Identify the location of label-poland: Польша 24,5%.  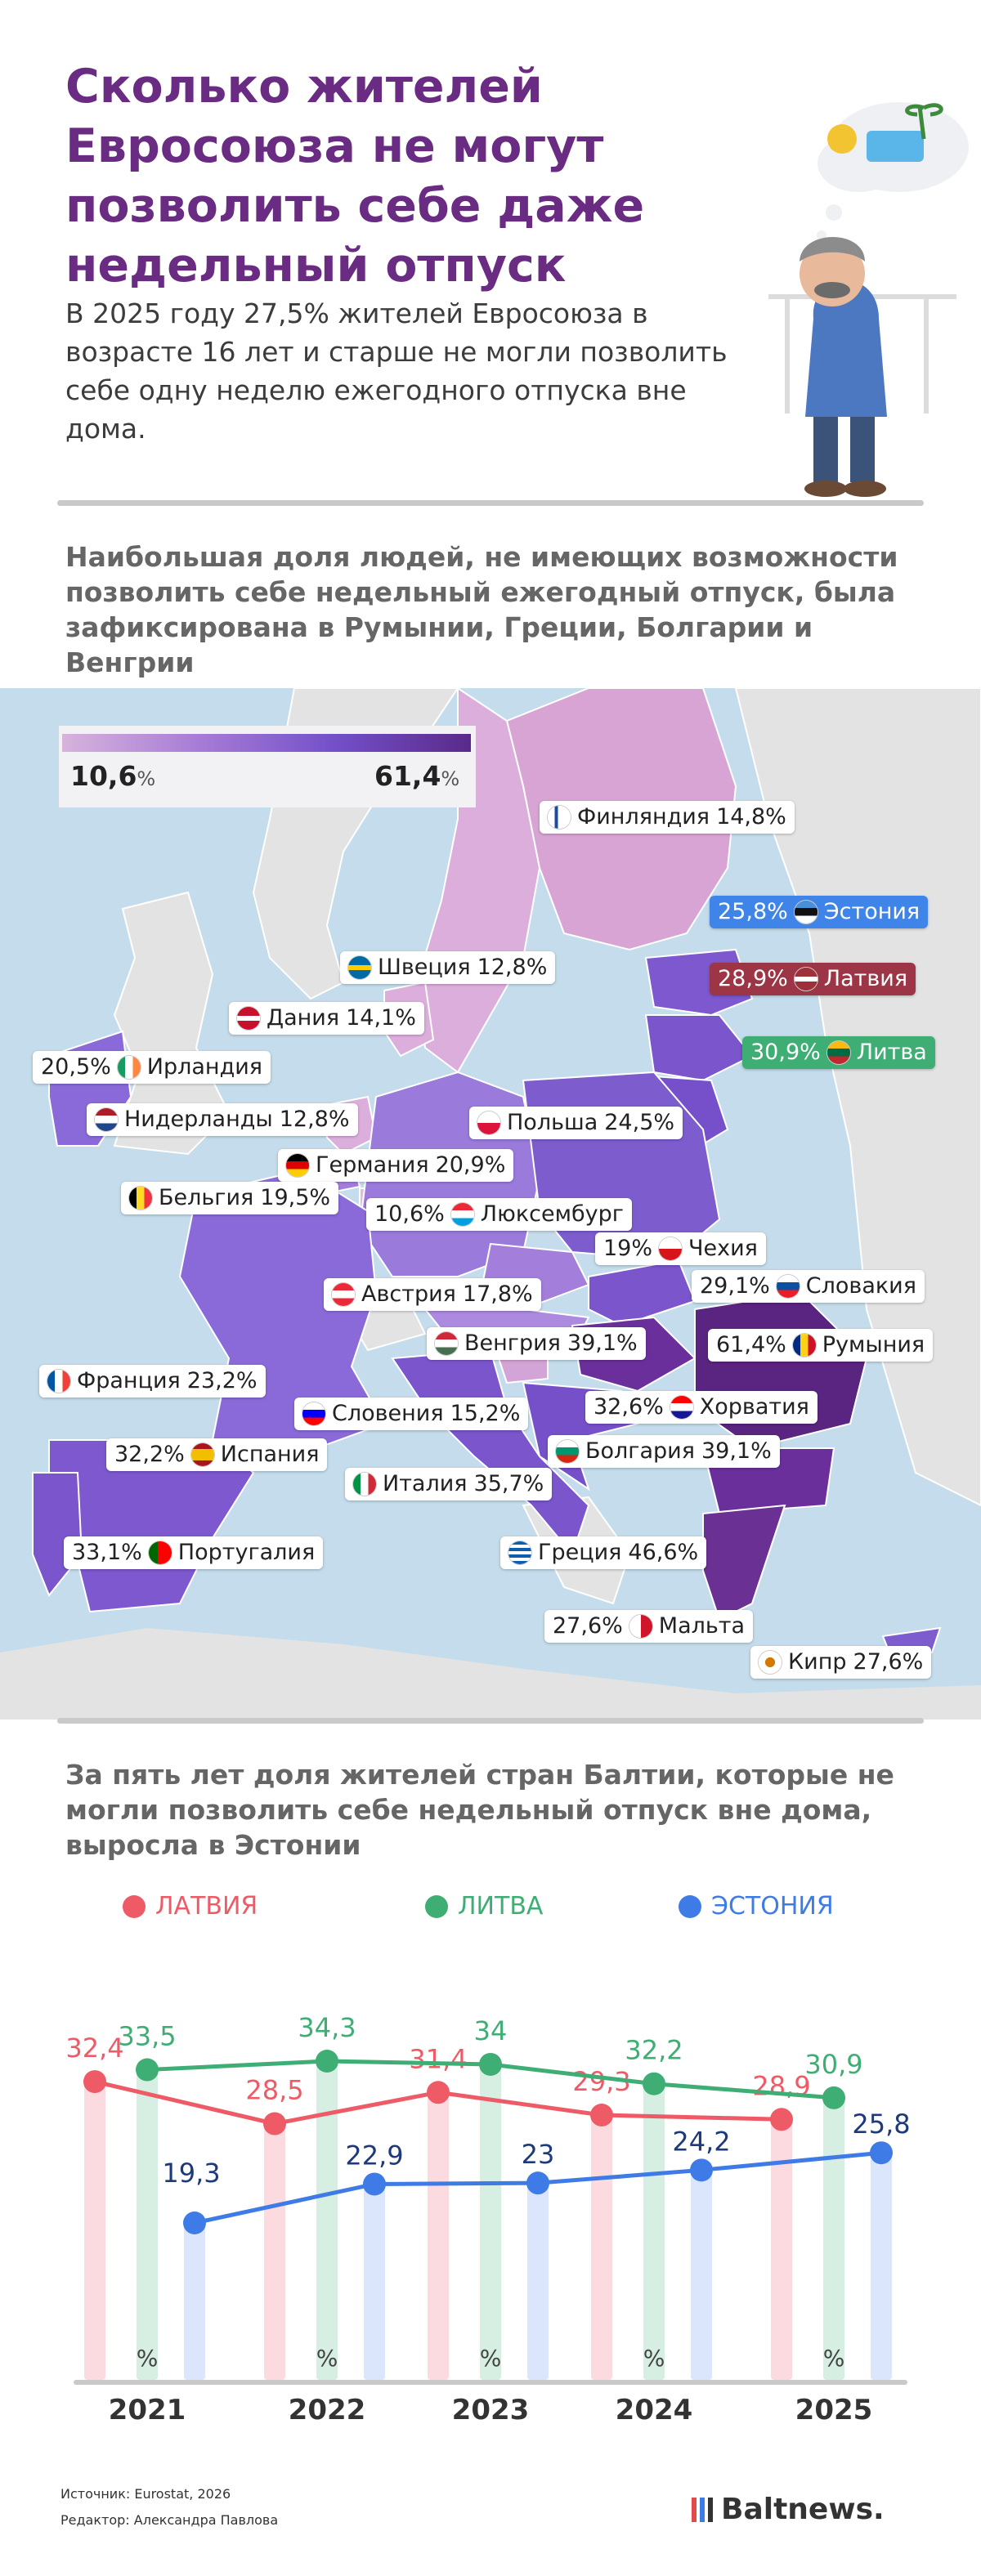
(576, 1123).